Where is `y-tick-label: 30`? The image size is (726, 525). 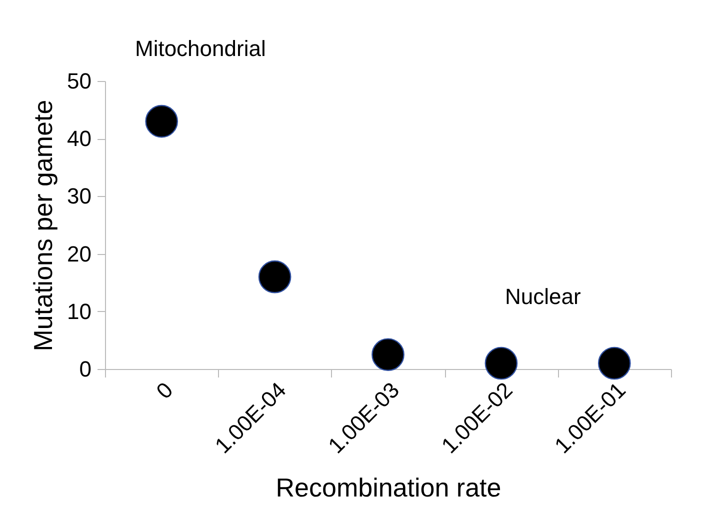 y-tick-label: 30 is located at coordinates (79, 196).